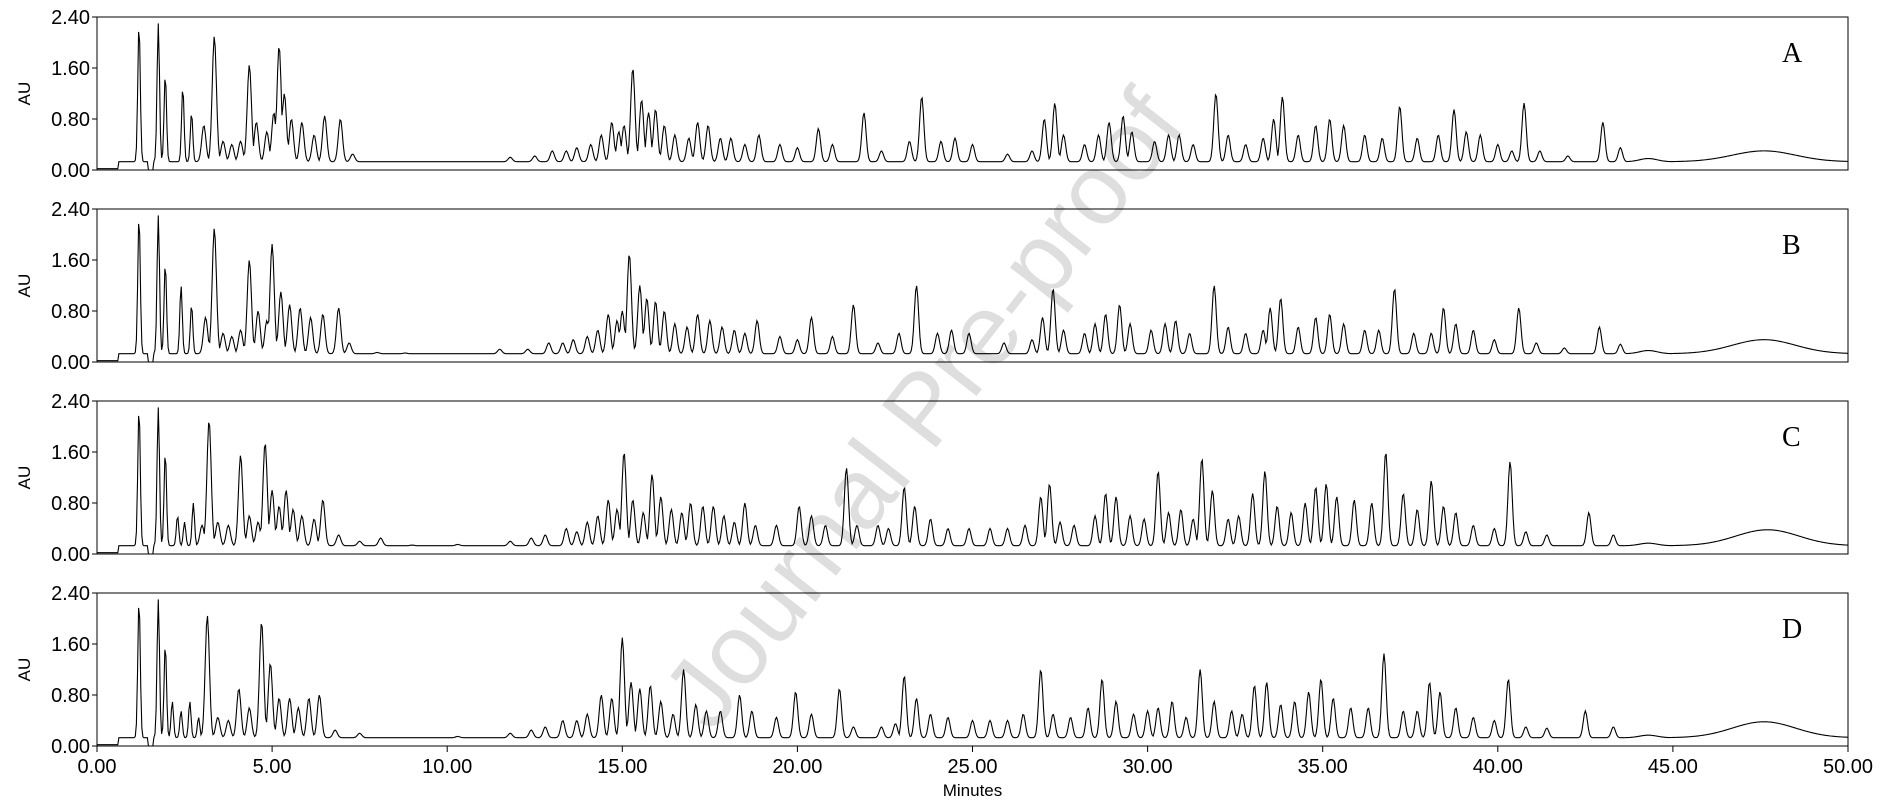 The width and height of the screenshot is (1896, 812). What do you see at coordinates (972, 767) in the screenshot?
I see `x-tick-label: 25.00` at bounding box center [972, 767].